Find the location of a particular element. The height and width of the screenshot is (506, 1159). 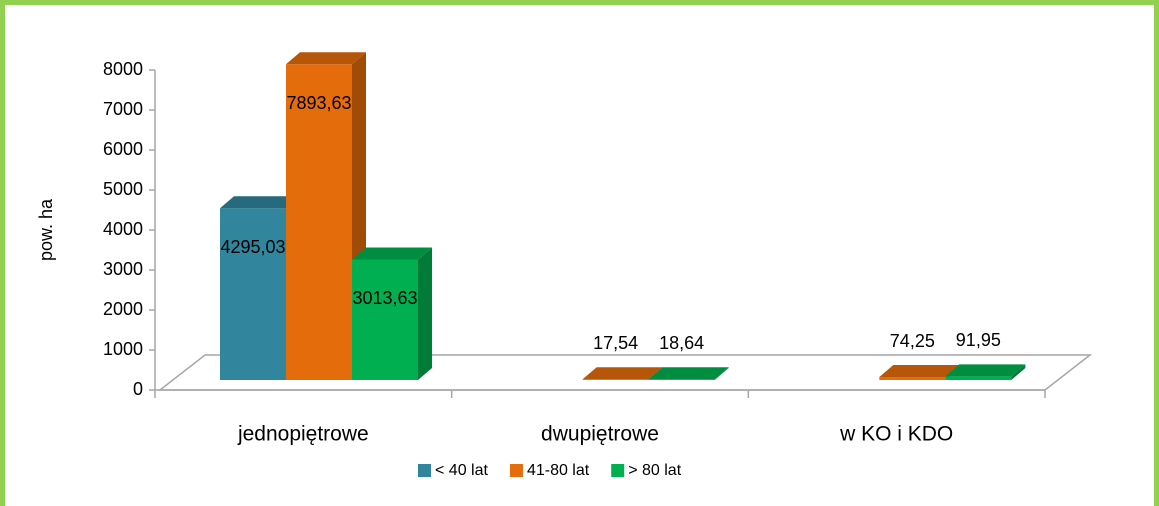

y-tick-label: 4000 is located at coordinates (123, 229).